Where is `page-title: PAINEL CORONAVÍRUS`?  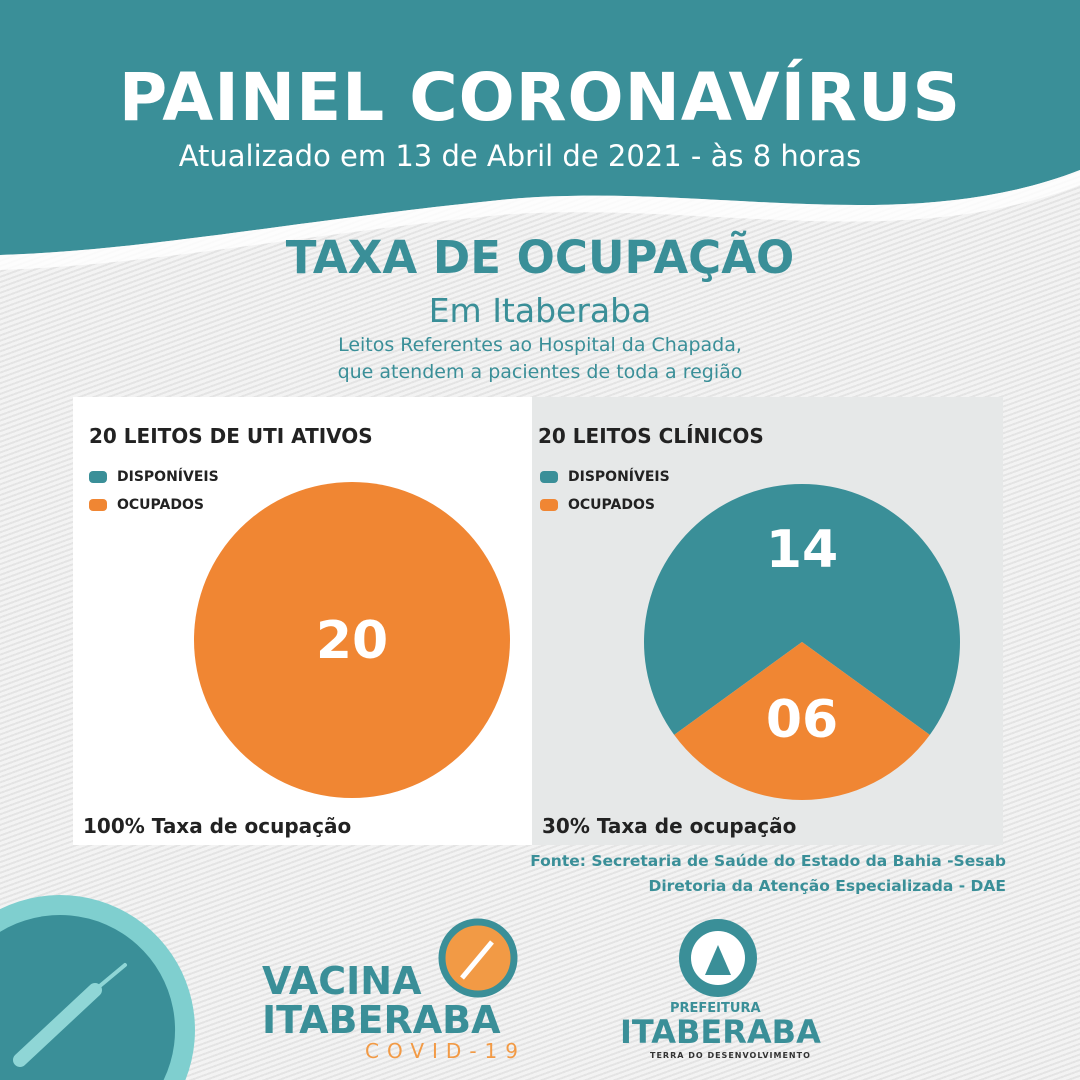
page-title: PAINEL CORONAVÍRUS is located at coordinates (540, 97).